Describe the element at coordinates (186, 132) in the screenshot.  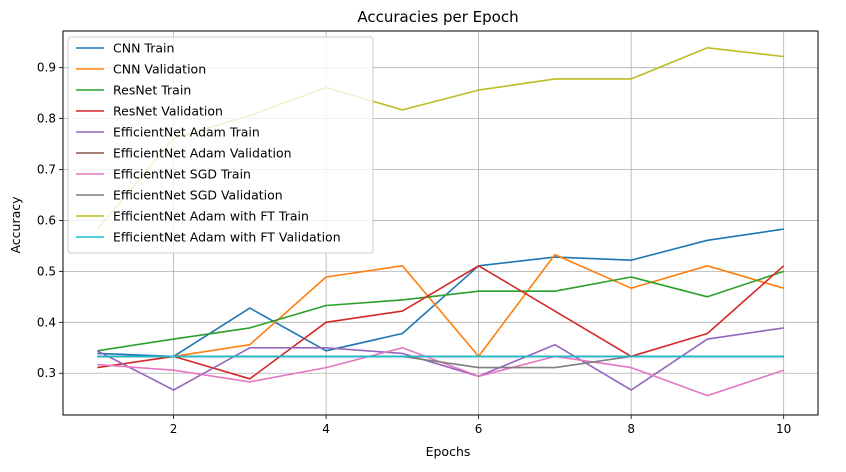
I see `legend-label-efficientnet-adam-train: EfficientNet Adam Train` at that location.